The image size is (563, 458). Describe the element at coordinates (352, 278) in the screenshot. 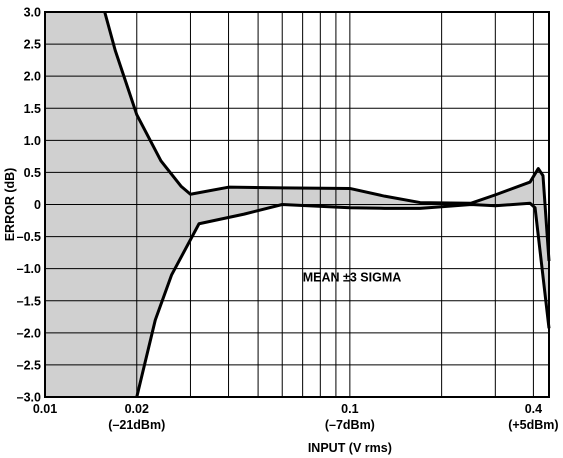

I see `annotation-label: MEAN ±3 SIGMA` at that location.